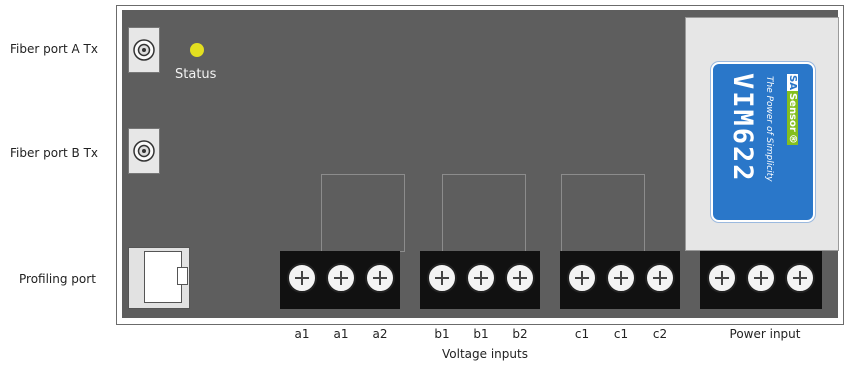 The height and width of the screenshot is (369, 848). Describe the element at coordinates (182, 276) in the screenshot. I see `profiling-port-latch` at that location.